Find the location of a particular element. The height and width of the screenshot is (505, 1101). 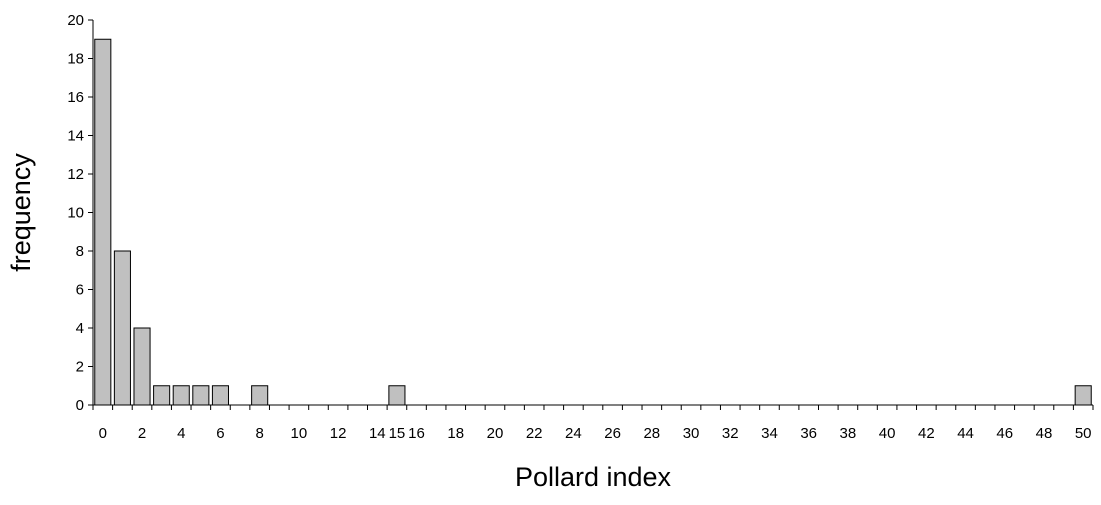

x-tick-label: 20 is located at coordinates (495, 433).